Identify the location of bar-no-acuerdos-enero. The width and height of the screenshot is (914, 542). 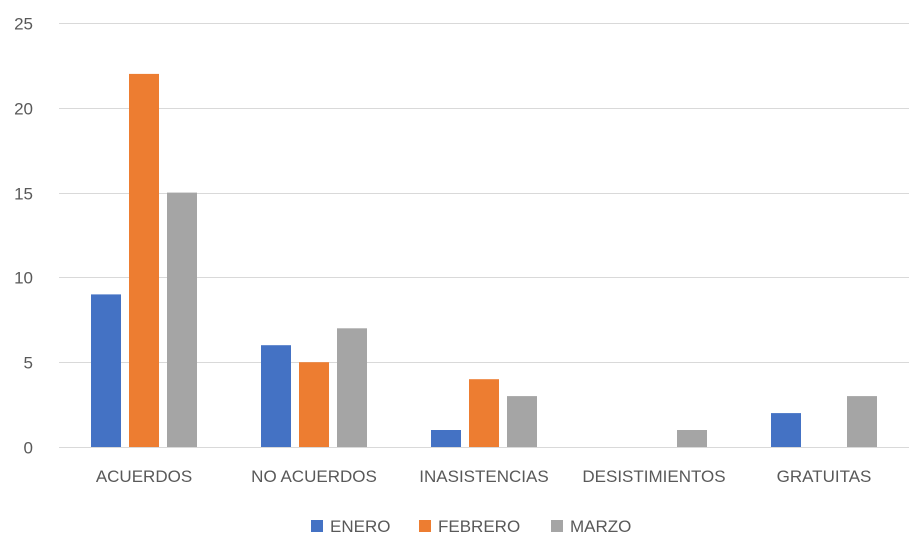
(276, 396).